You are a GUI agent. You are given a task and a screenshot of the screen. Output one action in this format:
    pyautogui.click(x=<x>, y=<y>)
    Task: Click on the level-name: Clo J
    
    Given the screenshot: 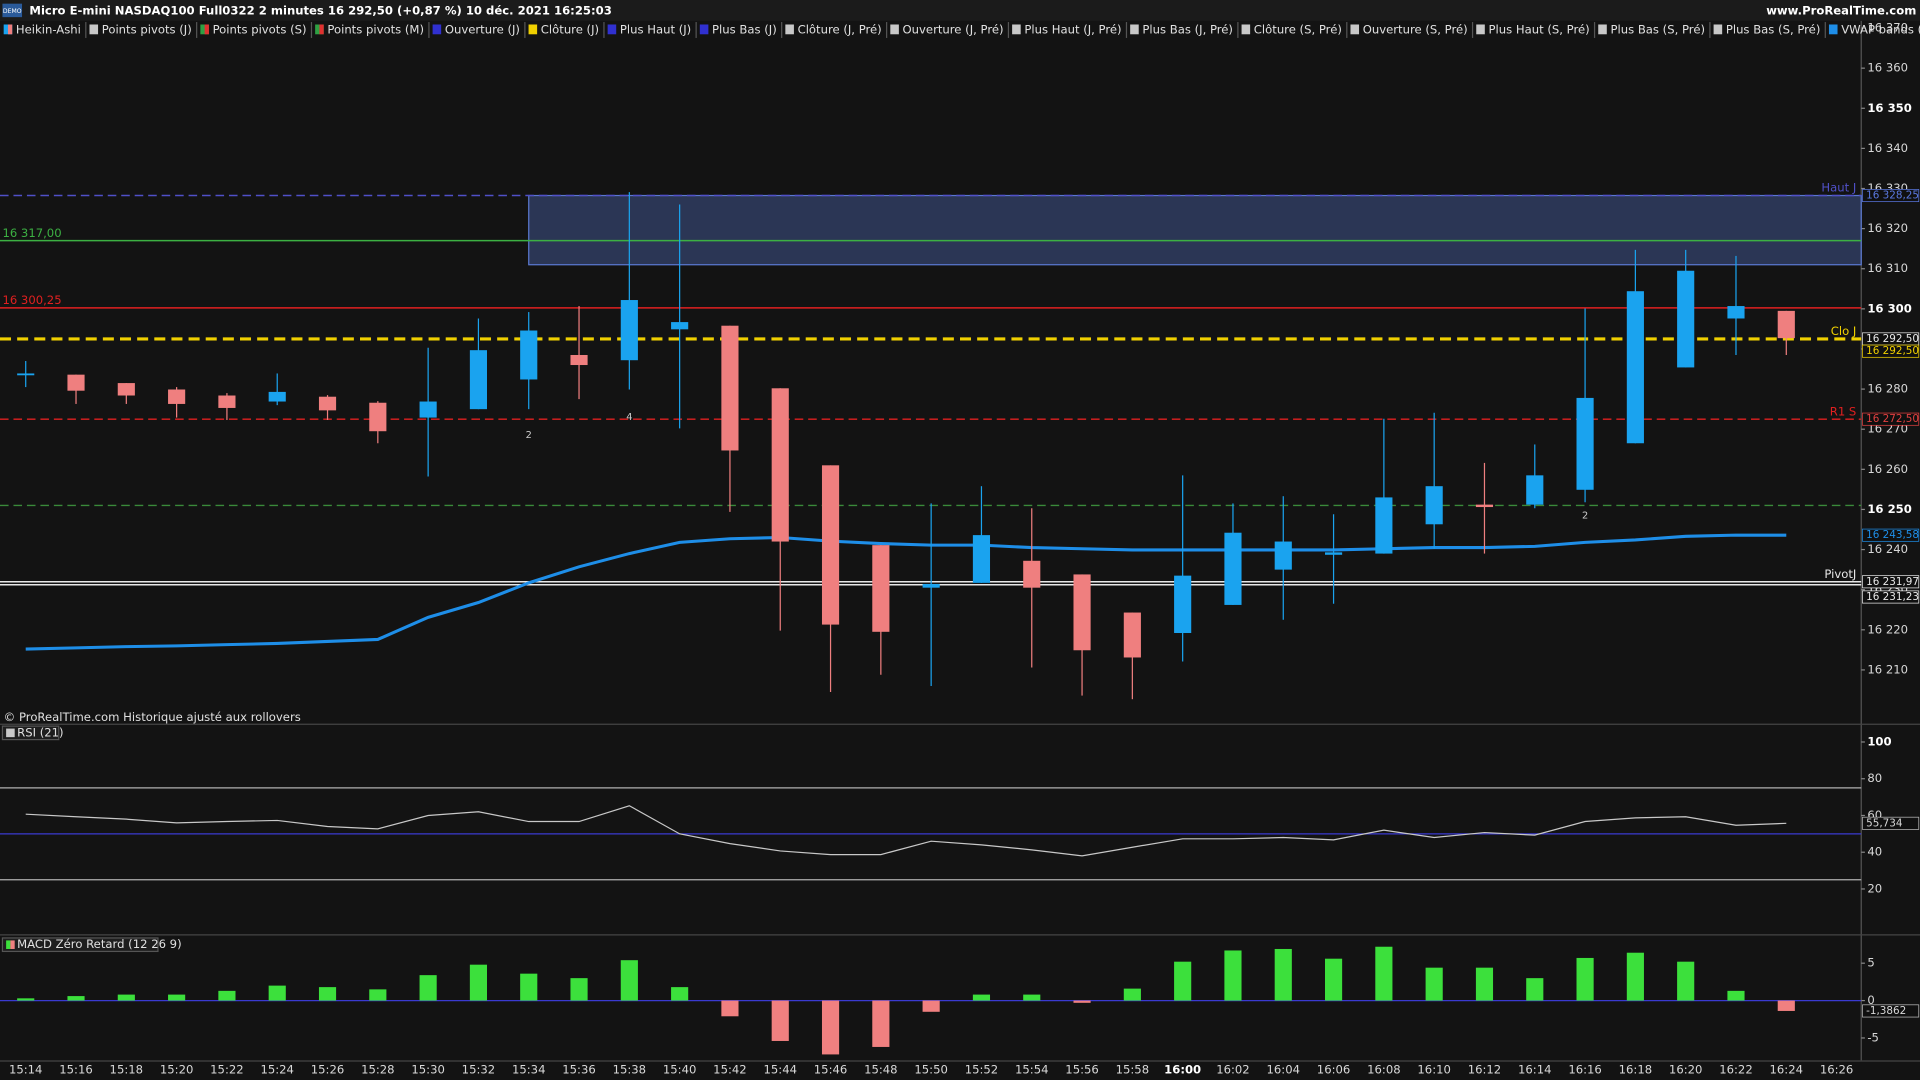 What is the action you would take?
    pyautogui.click(x=1844, y=331)
    